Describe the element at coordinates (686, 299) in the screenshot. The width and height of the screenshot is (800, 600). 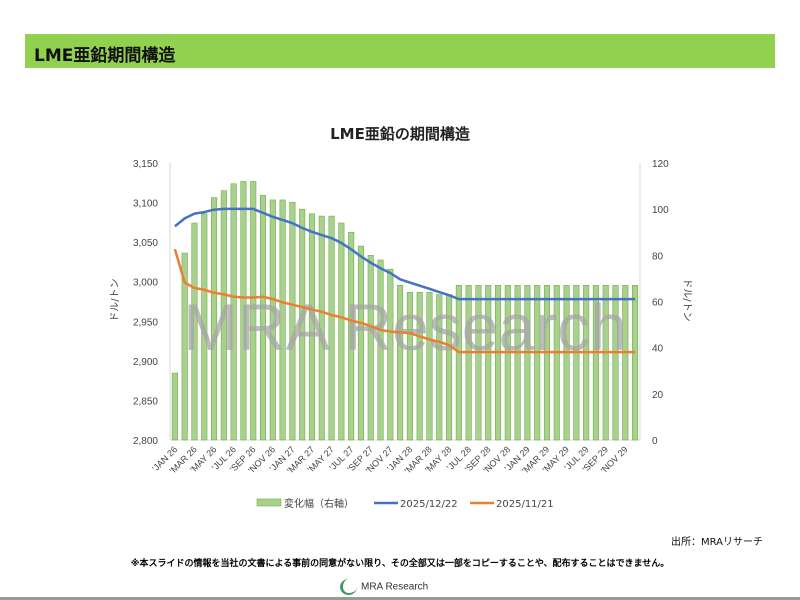
I see `y-right-axis-title: ドル/トン` at that location.